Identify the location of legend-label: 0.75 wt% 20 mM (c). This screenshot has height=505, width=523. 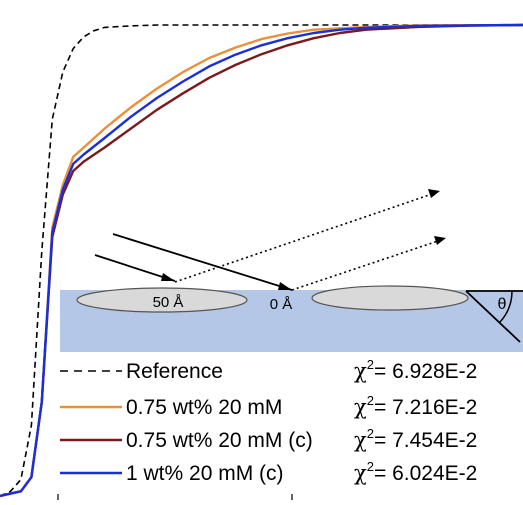
(219, 440).